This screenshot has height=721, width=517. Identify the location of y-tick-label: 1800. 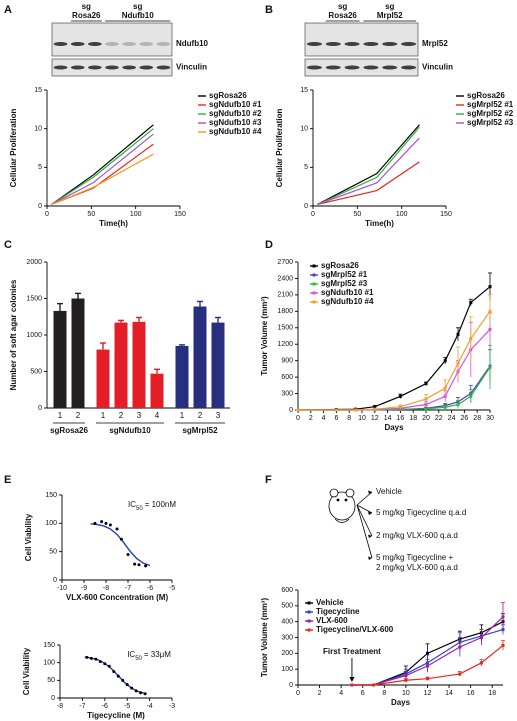
(285, 311).